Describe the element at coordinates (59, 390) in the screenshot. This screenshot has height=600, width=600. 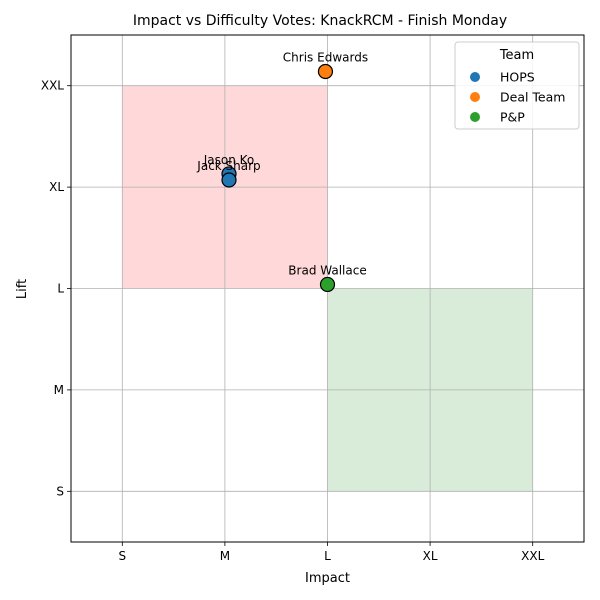
I see `y-tick-label: M` at that location.